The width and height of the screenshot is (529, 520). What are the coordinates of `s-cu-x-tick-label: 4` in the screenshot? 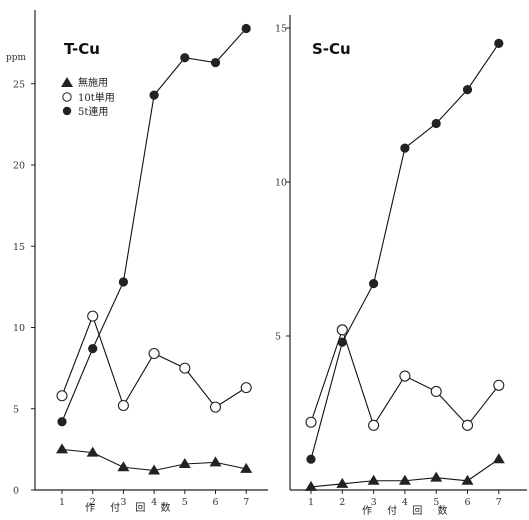 It's located at (405, 502).